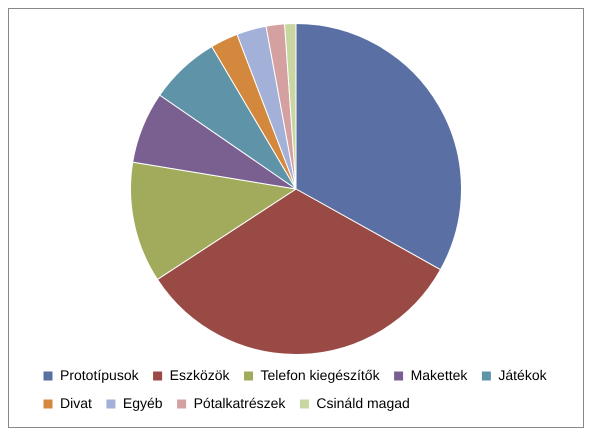 Image resolution: width=594 pixels, height=436 pixels. What do you see at coordinates (240, 402) in the screenshot?
I see `legend-label: Pótalkatrészek` at bounding box center [240, 402].